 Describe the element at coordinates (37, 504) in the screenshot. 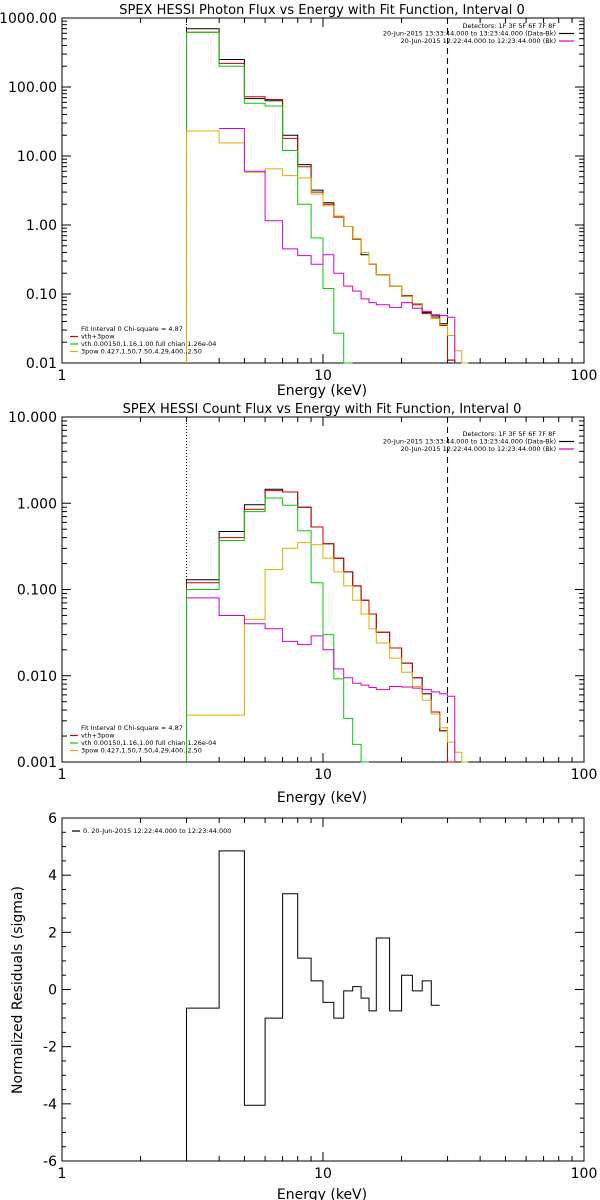

I see `y-tick-label: 1.000` at that location.